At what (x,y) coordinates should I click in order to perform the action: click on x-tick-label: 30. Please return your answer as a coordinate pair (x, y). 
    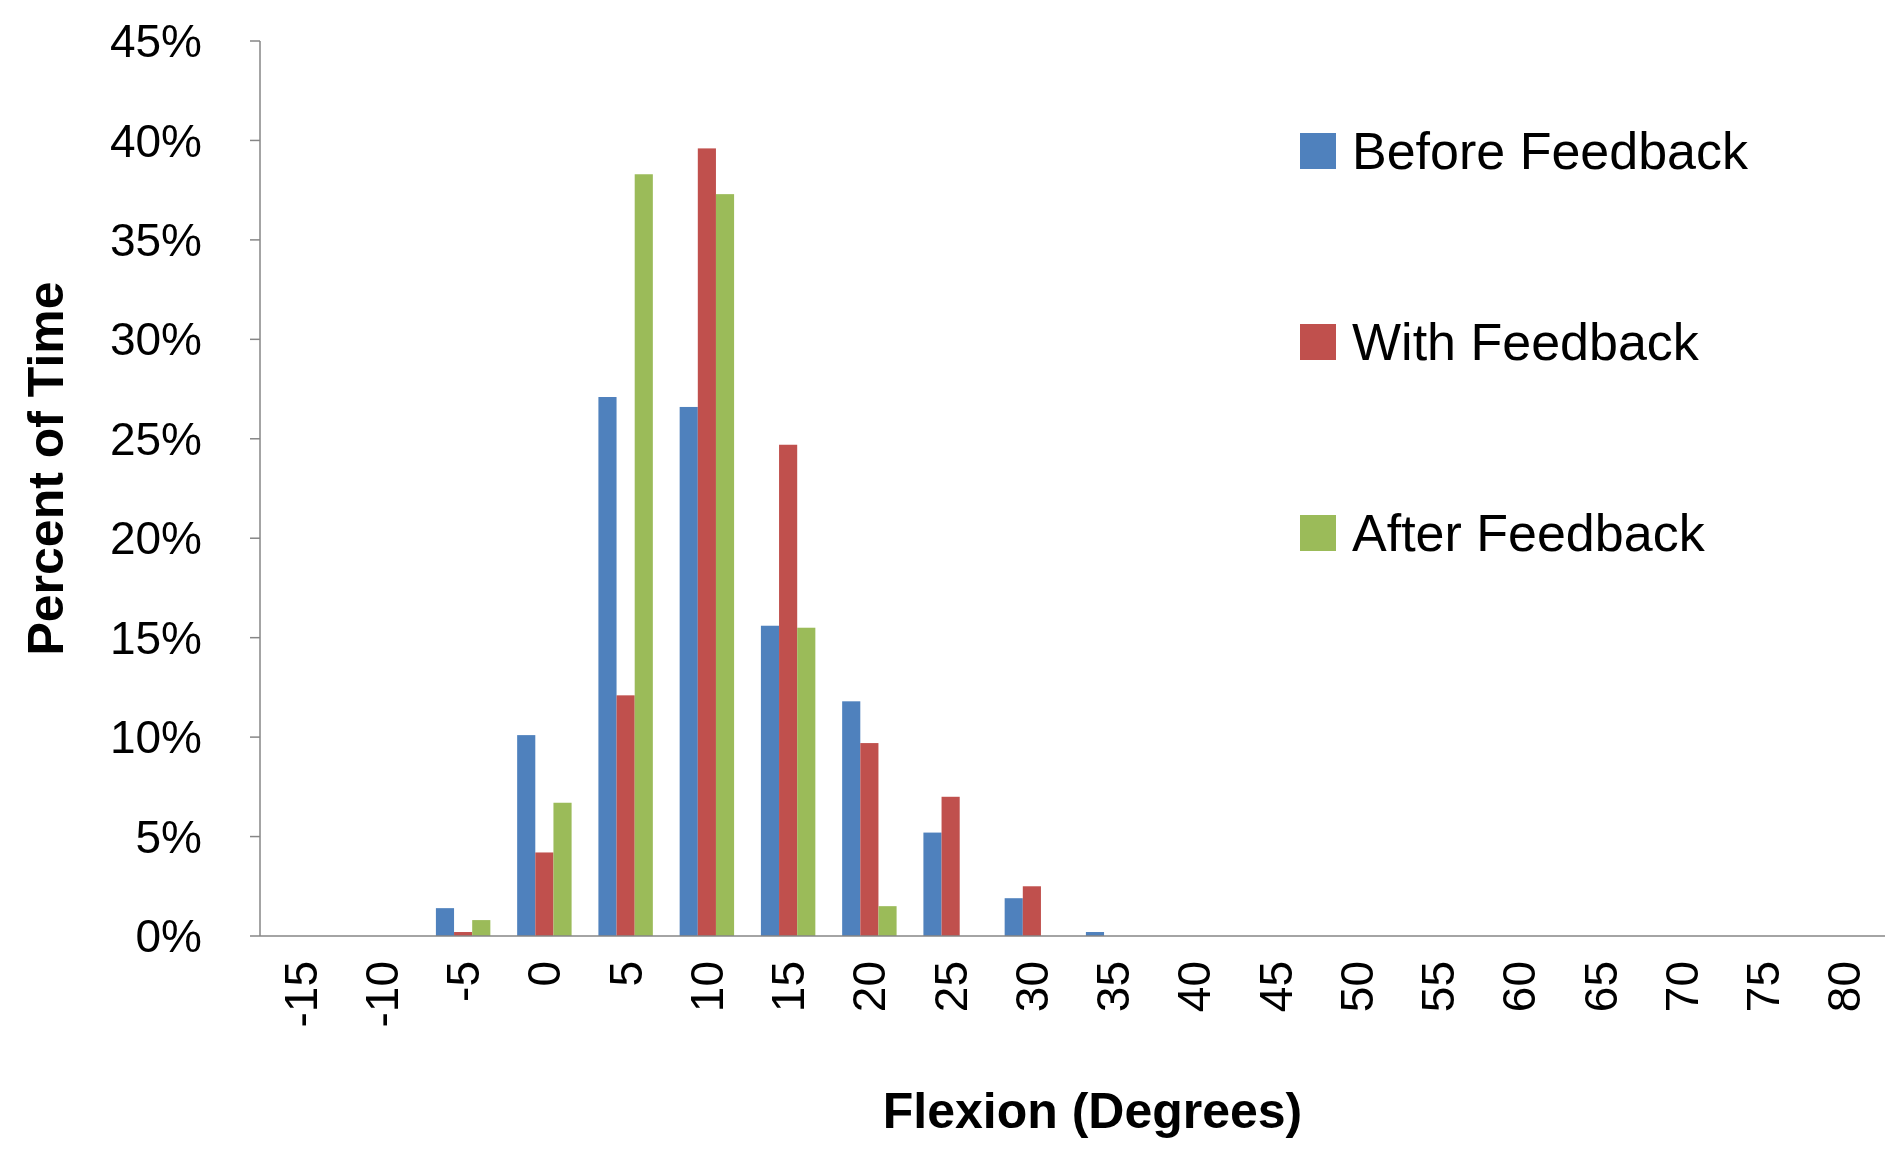
    Looking at the image, I should click on (1031, 987).